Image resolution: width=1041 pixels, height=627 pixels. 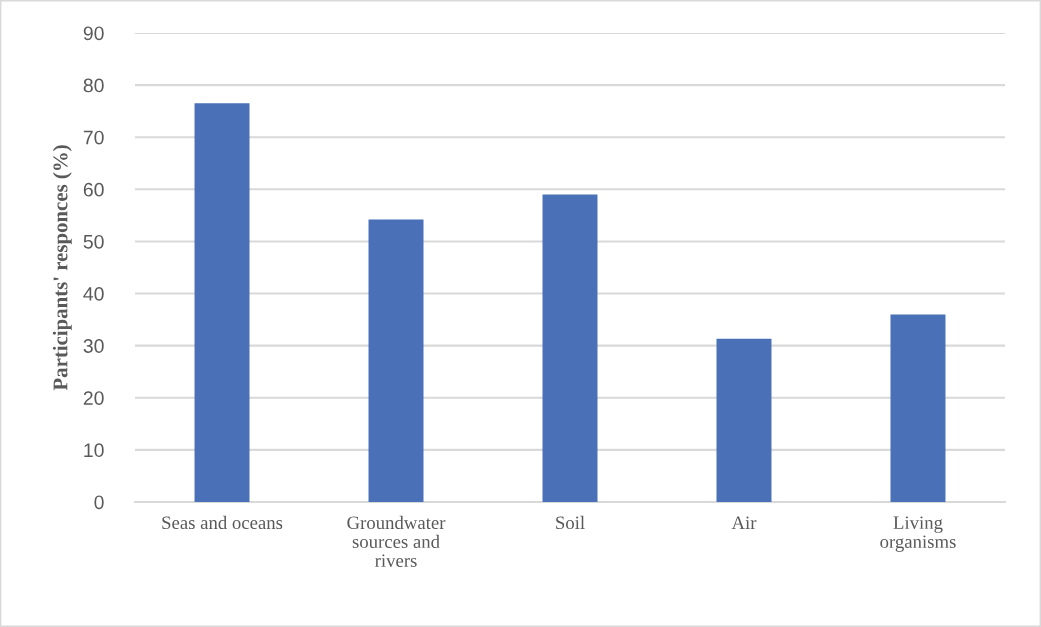 What do you see at coordinates (93, 189) in the screenshot?
I see `y-tick-label: 60` at bounding box center [93, 189].